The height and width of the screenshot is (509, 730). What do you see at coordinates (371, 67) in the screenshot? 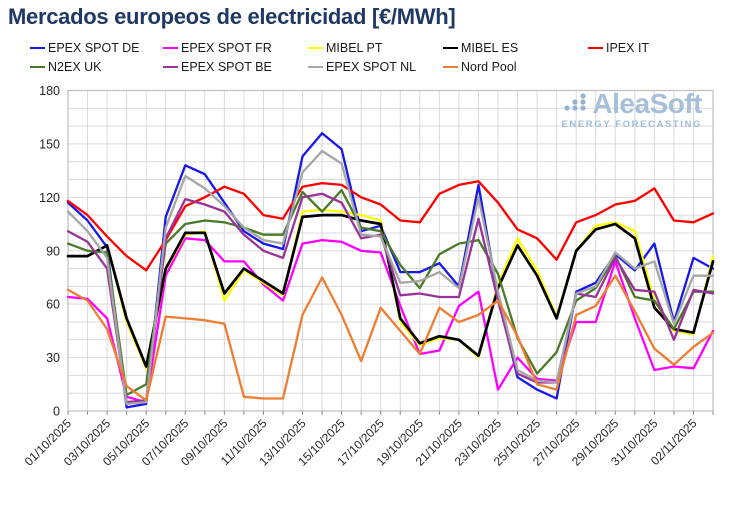
I see `legend-label: EPEX SPOT NL` at bounding box center [371, 67].